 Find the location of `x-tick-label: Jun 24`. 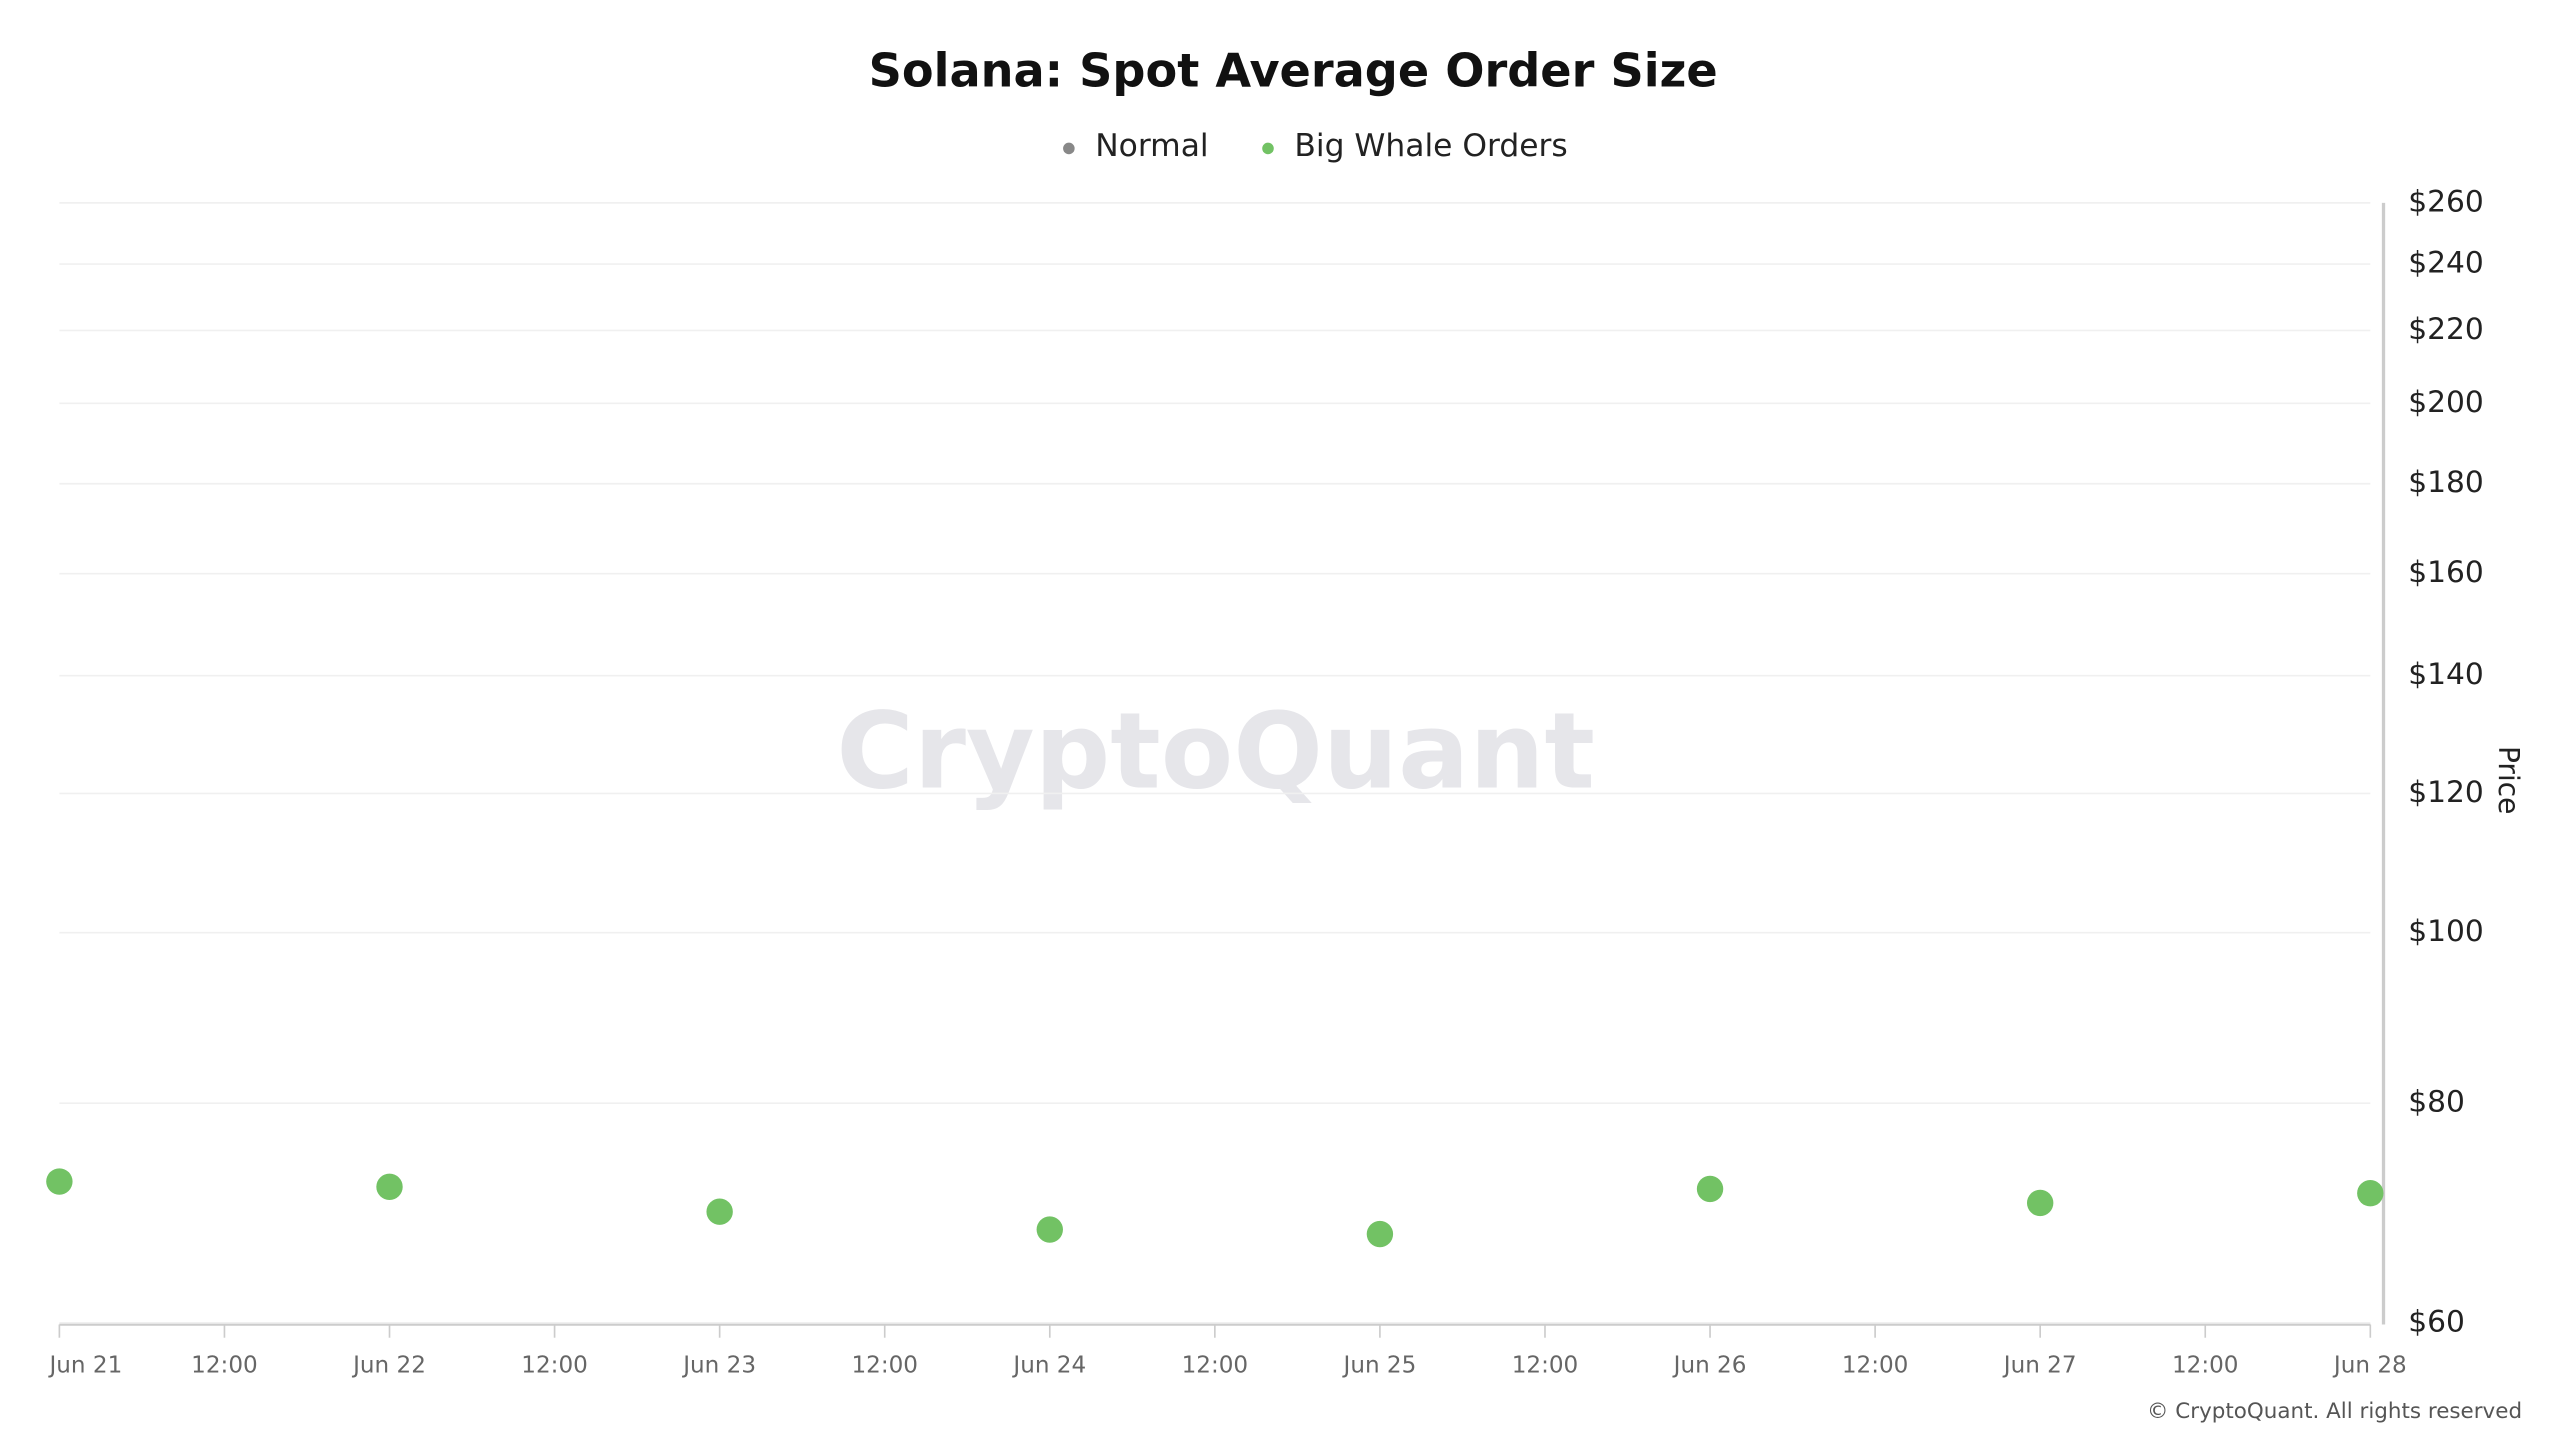

x-tick-label: Jun 24 is located at coordinates (1048, 1365).